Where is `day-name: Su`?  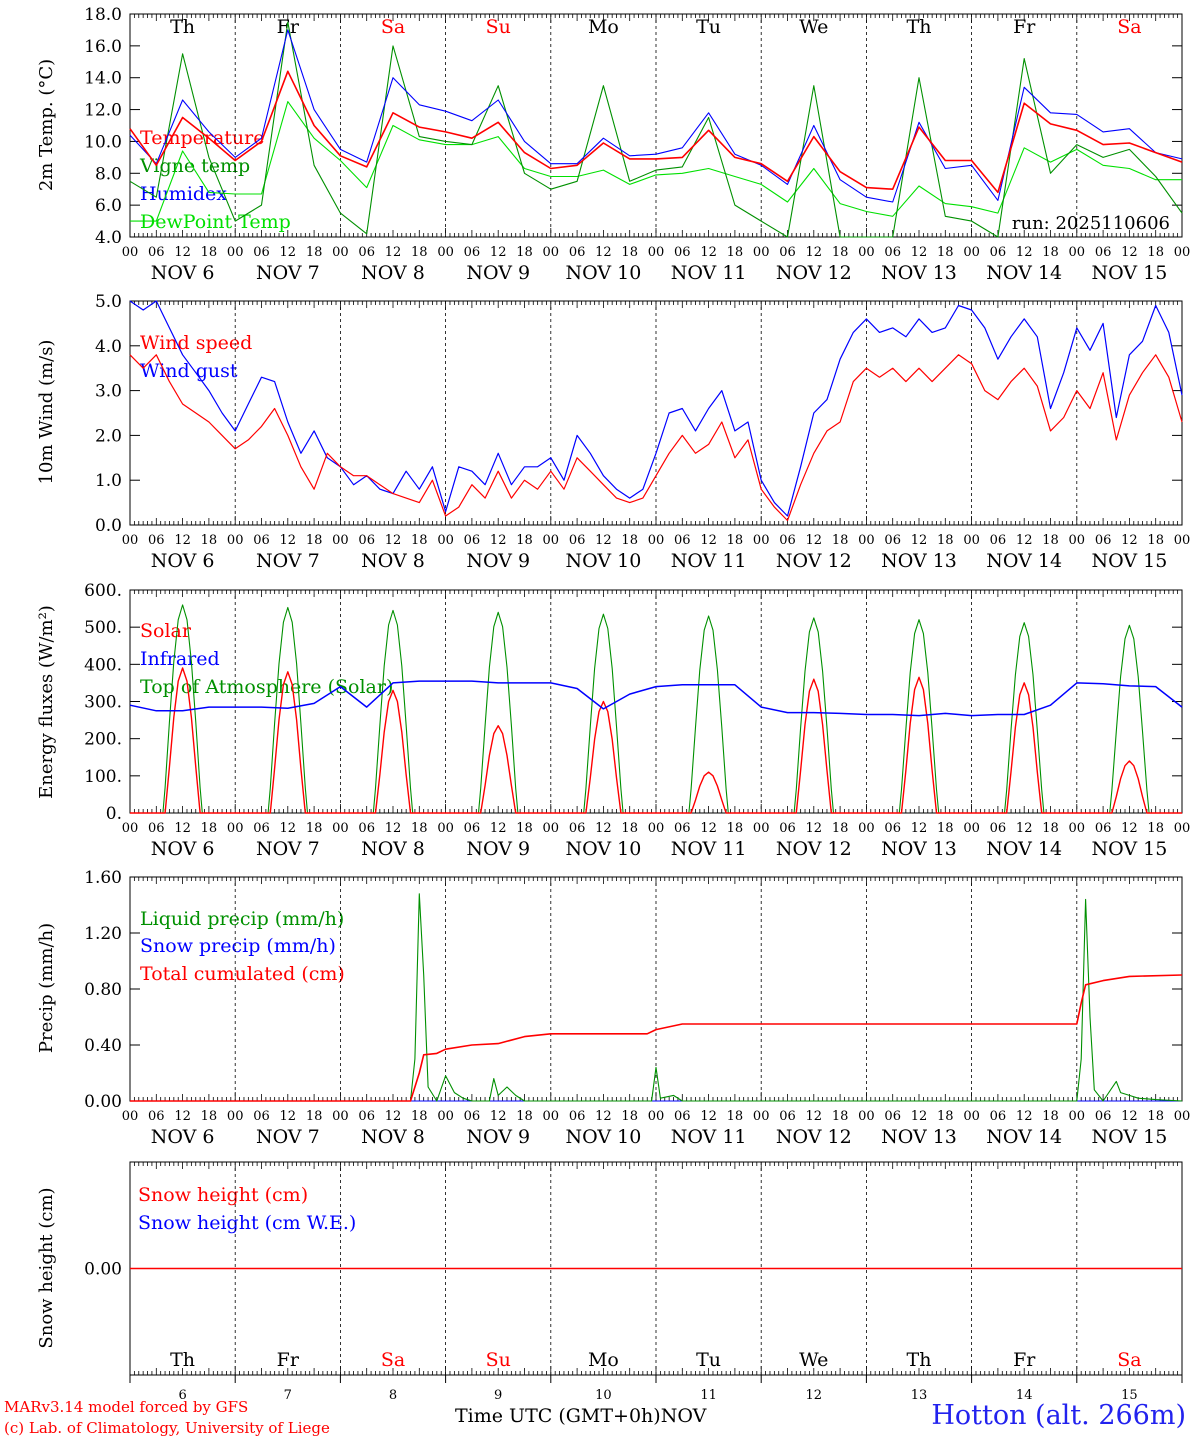
day-name: Su is located at coordinates (498, 1360).